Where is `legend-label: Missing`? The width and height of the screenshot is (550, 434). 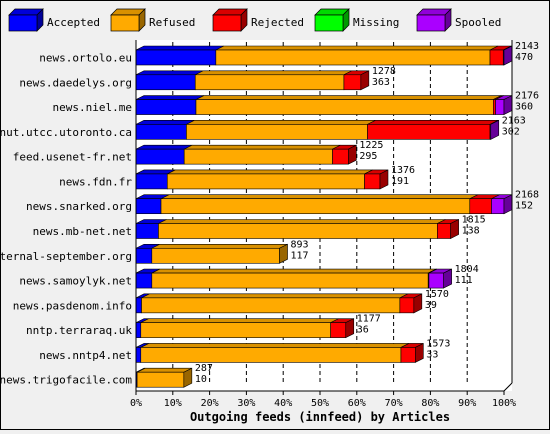 legend-label: Missing is located at coordinates (376, 22).